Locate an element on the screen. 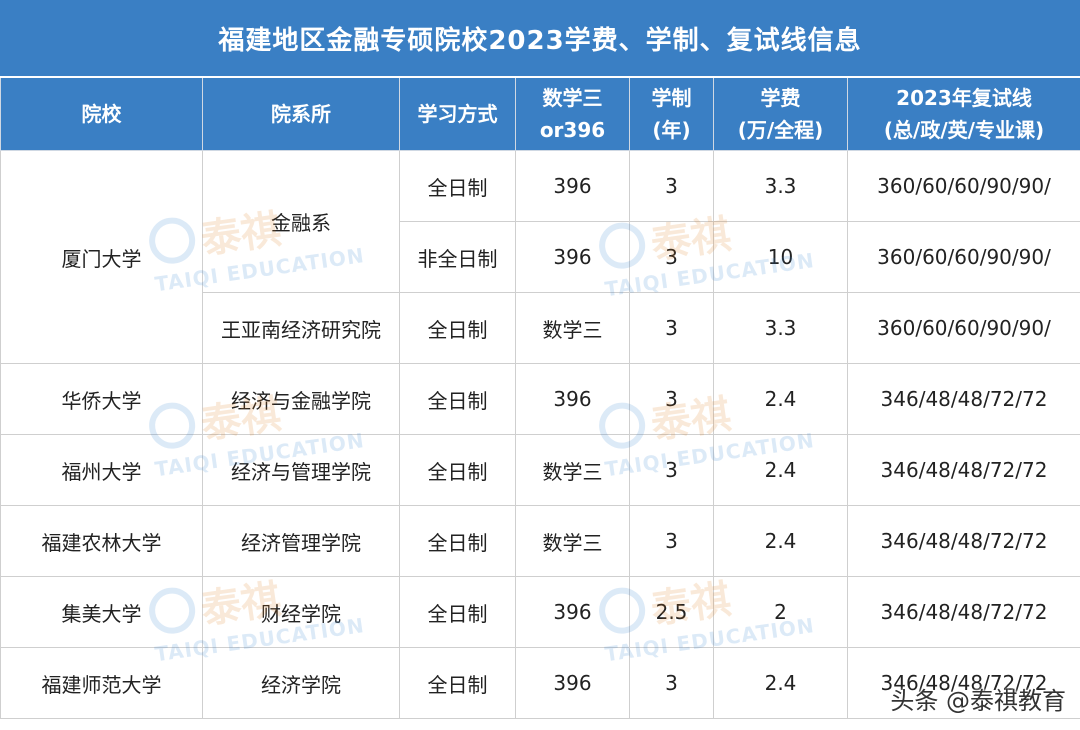 Image resolution: width=1080 pixels, height=730 pixels. header-school: 院校 is located at coordinates (101, 114).